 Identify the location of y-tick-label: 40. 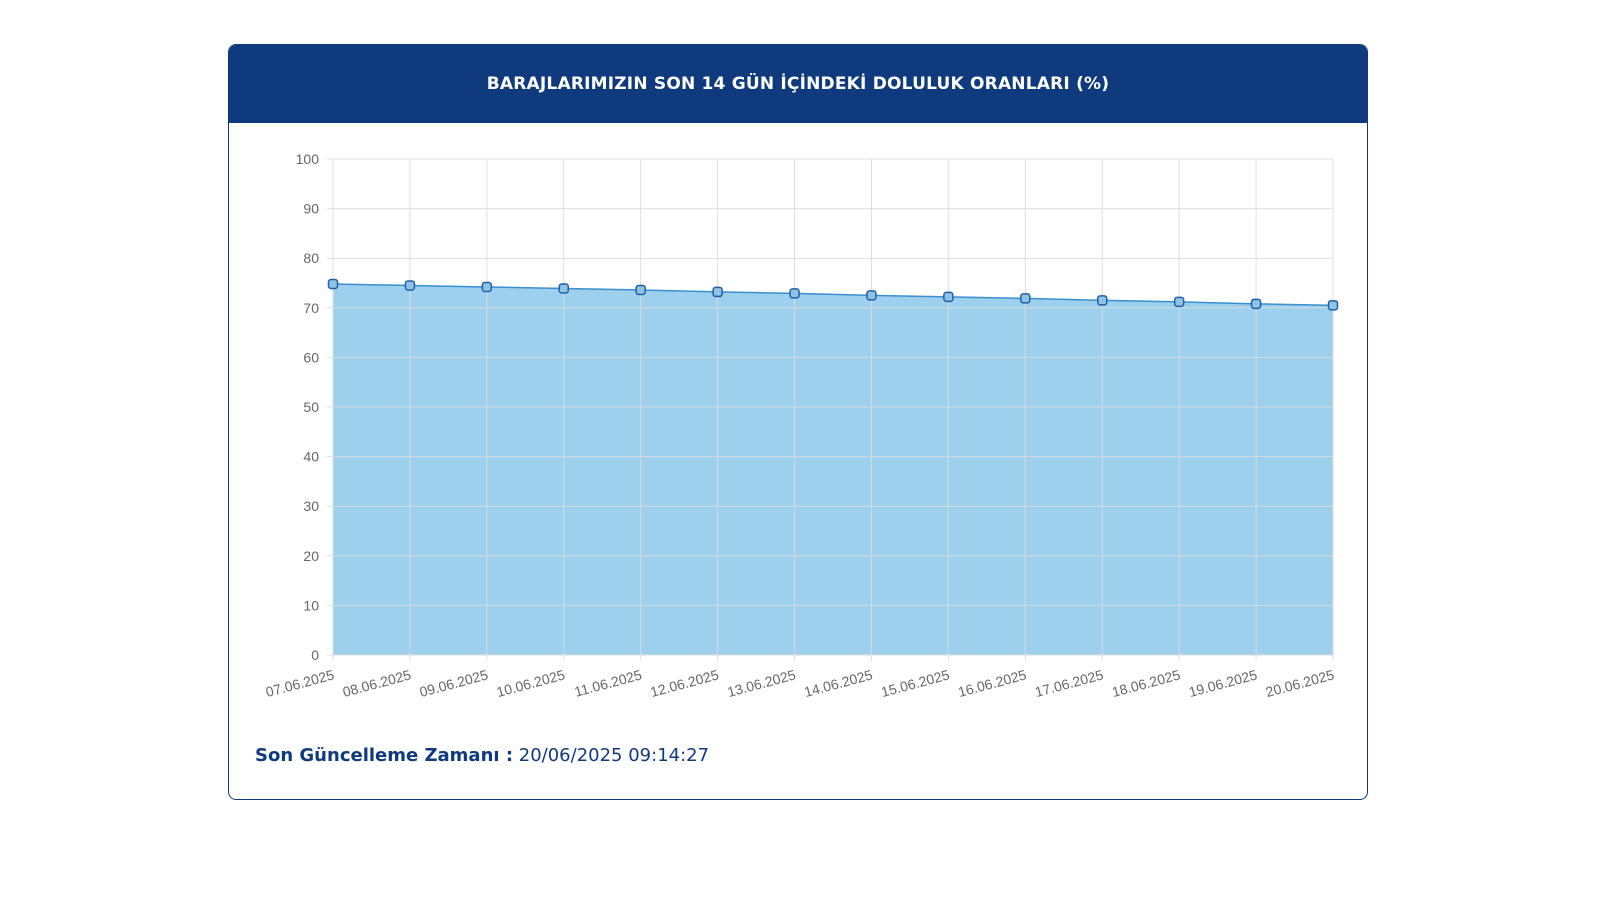
(311, 457).